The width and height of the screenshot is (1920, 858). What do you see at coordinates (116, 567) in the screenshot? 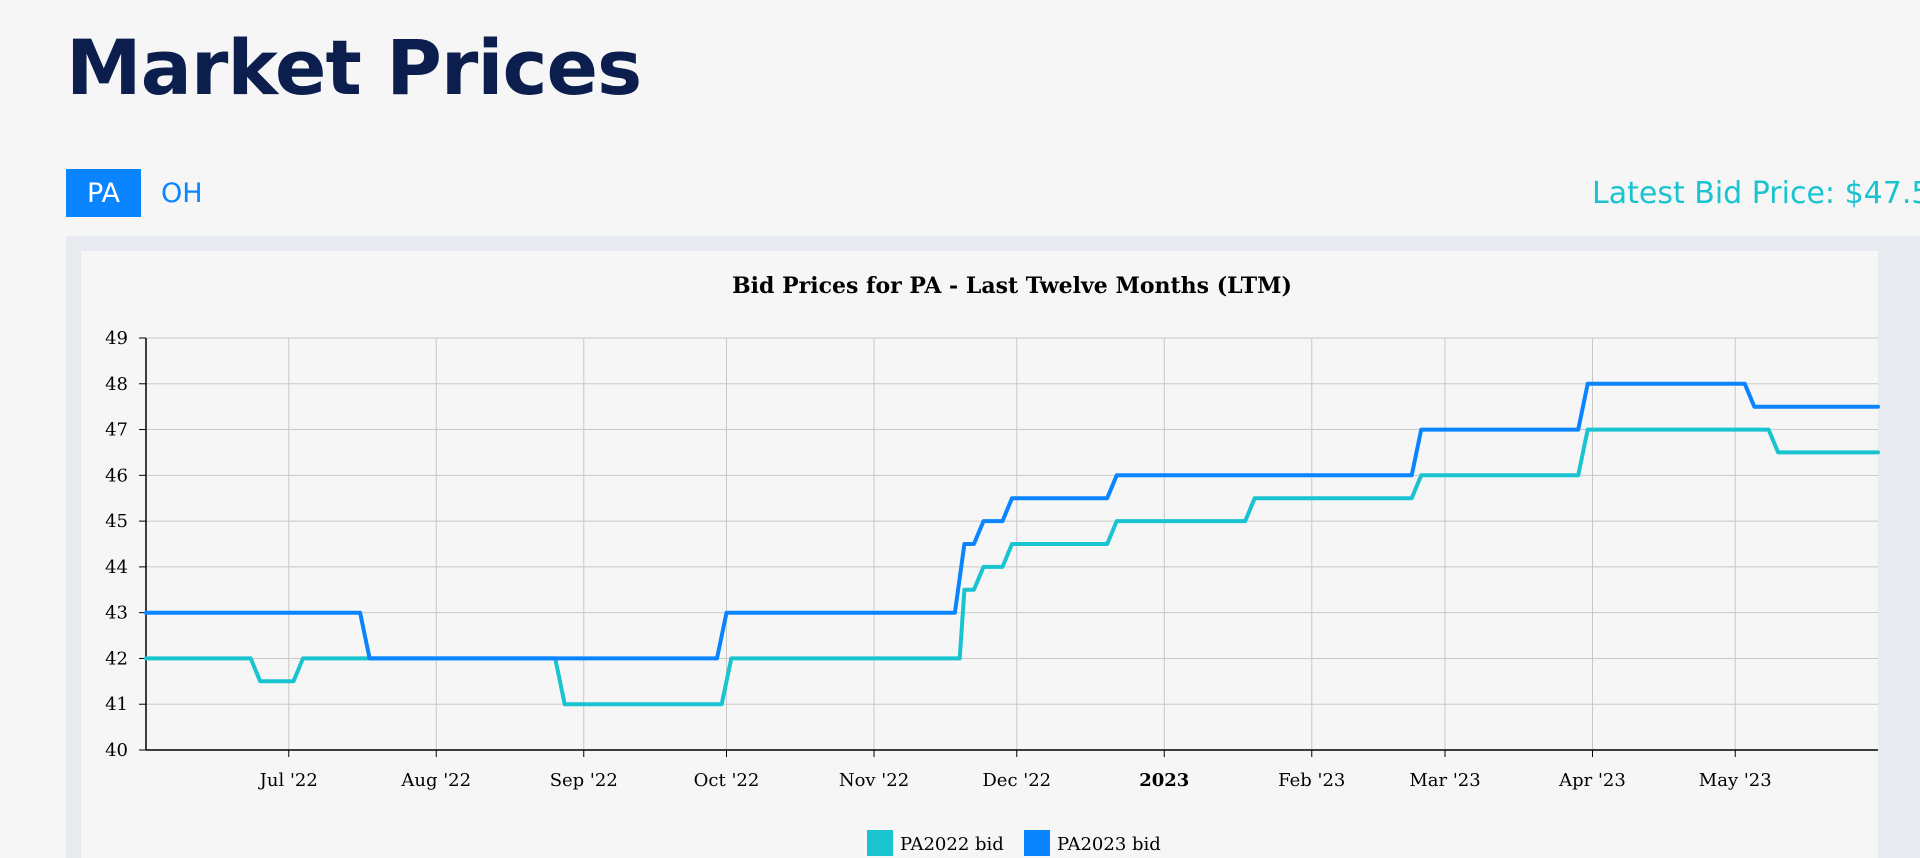
I see `y-tick-label: 44` at bounding box center [116, 567].